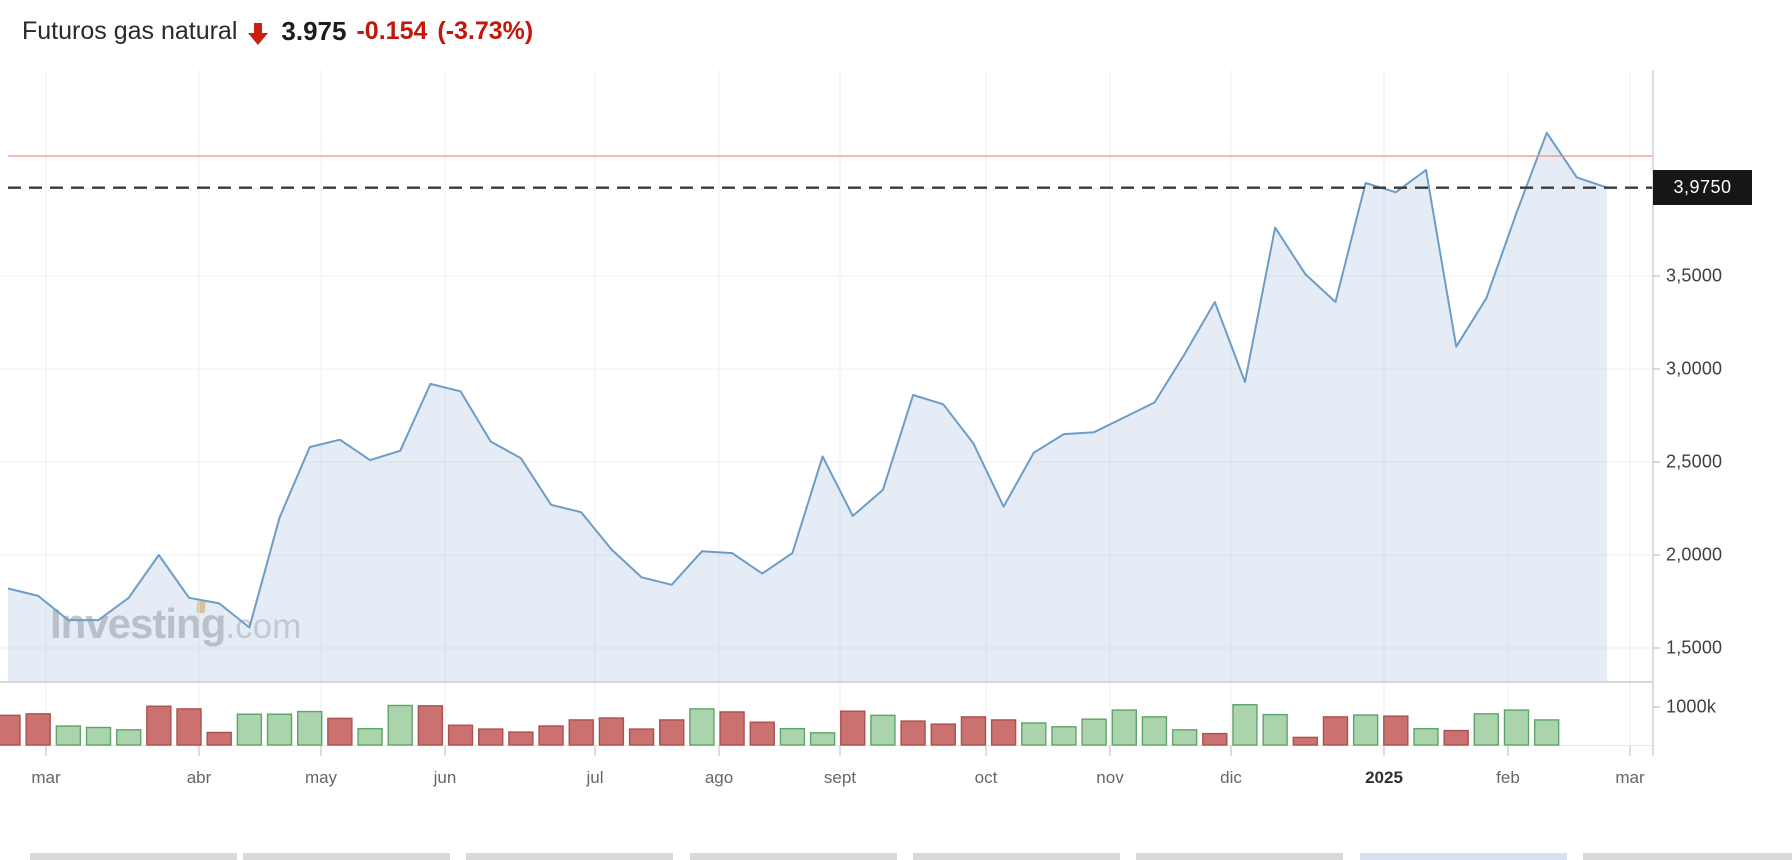 The width and height of the screenshot is (1792, 860). Describe the element at coordinates (986, 777) in the screenshot. I see `x-axis-label-oct: oct` at that location.